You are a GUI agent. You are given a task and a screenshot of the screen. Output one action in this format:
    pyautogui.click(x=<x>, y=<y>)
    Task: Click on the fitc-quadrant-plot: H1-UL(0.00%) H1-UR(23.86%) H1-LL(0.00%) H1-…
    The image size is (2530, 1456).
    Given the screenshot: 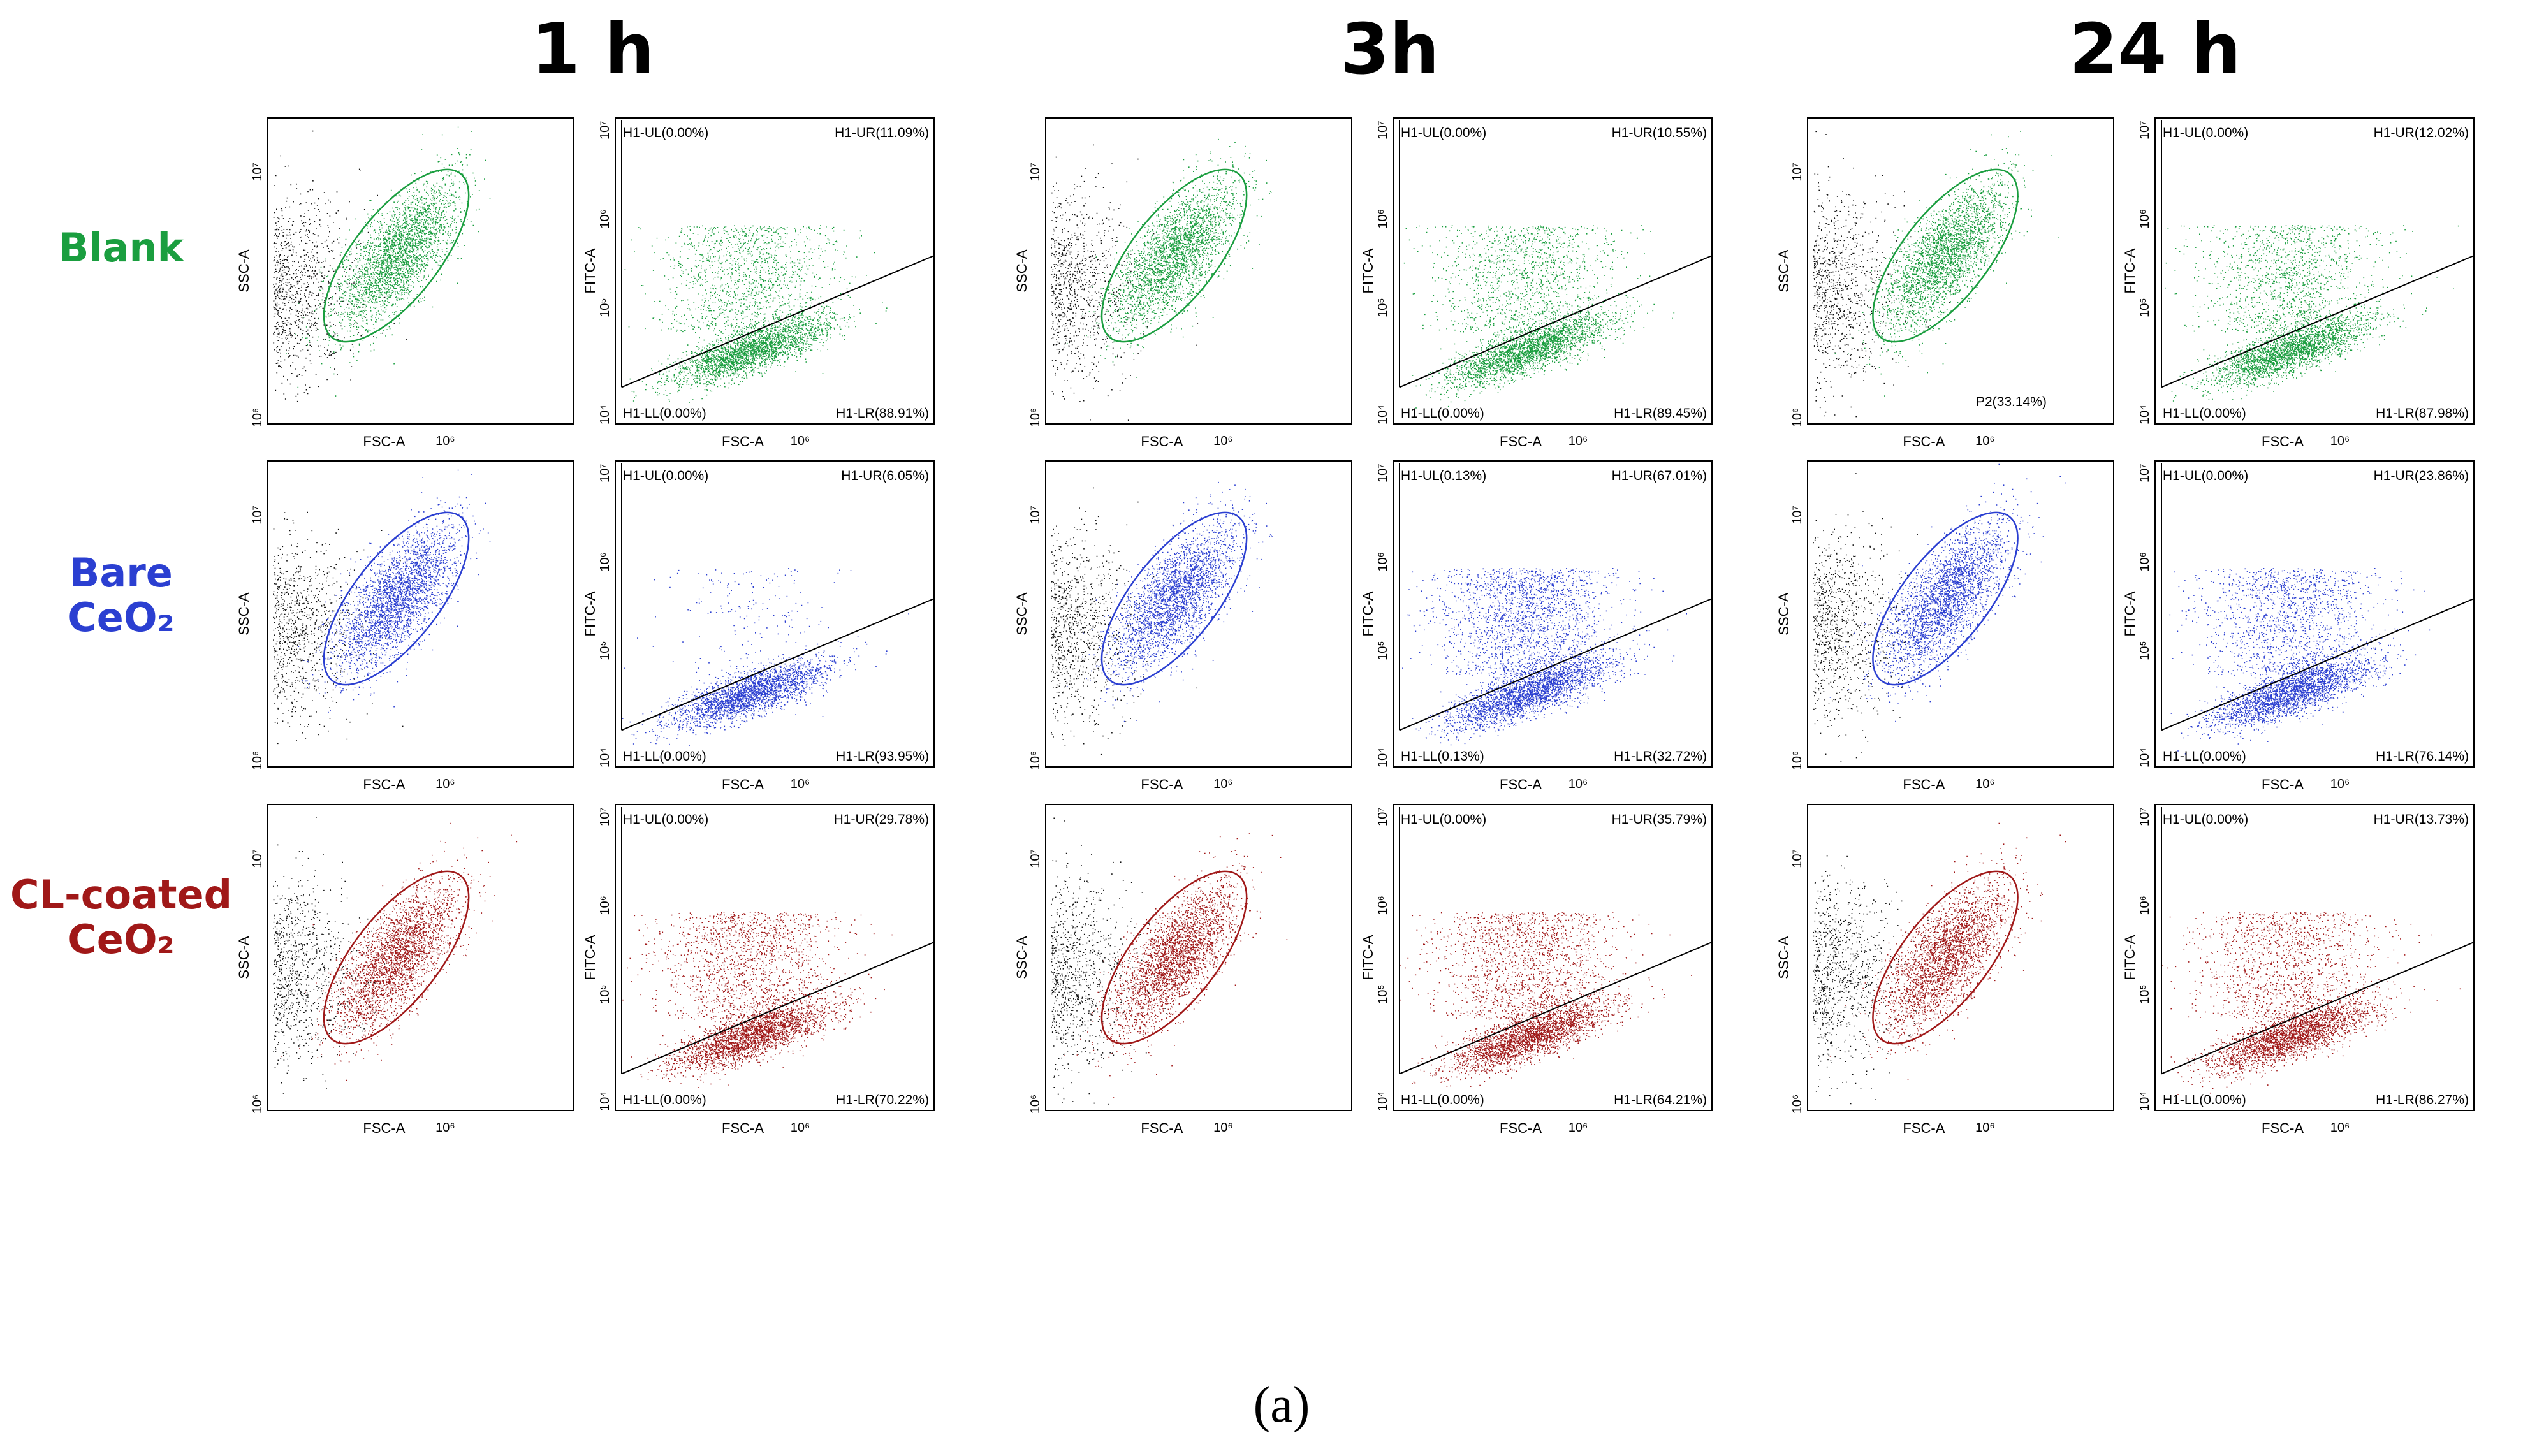 What is the action you would take?
    pyautogui.click(x=2298, y=626)
    